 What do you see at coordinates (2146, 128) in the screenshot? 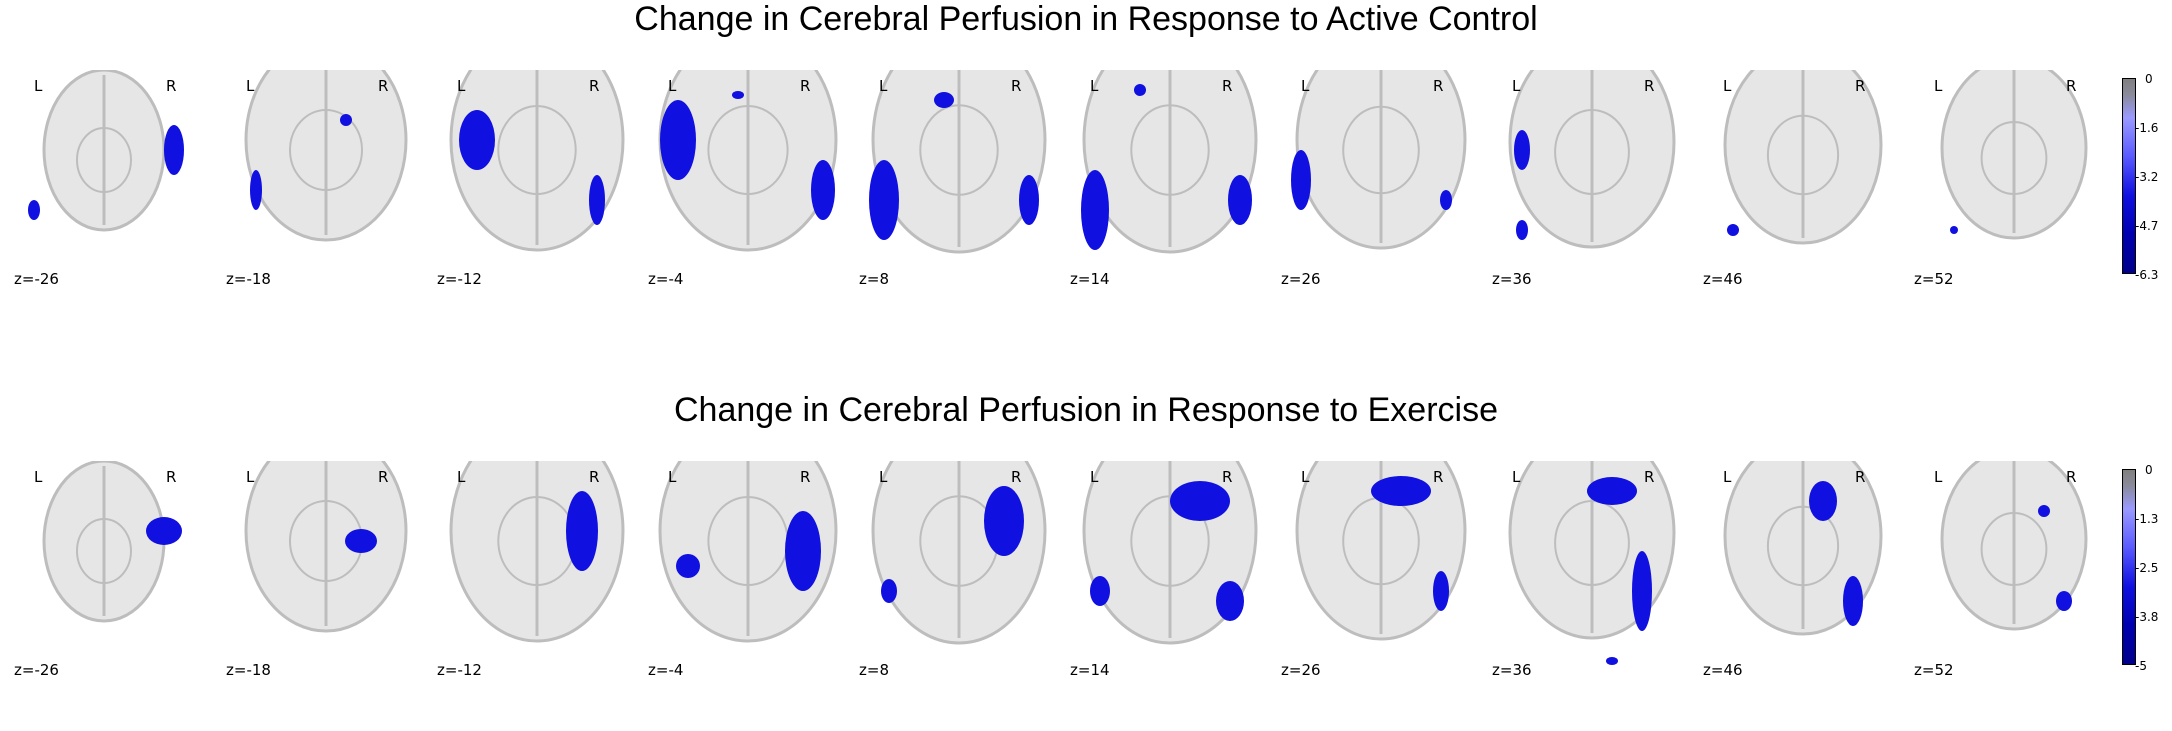
I see `colorbar-tick: -1.6` at bounding box center [2146, 128].